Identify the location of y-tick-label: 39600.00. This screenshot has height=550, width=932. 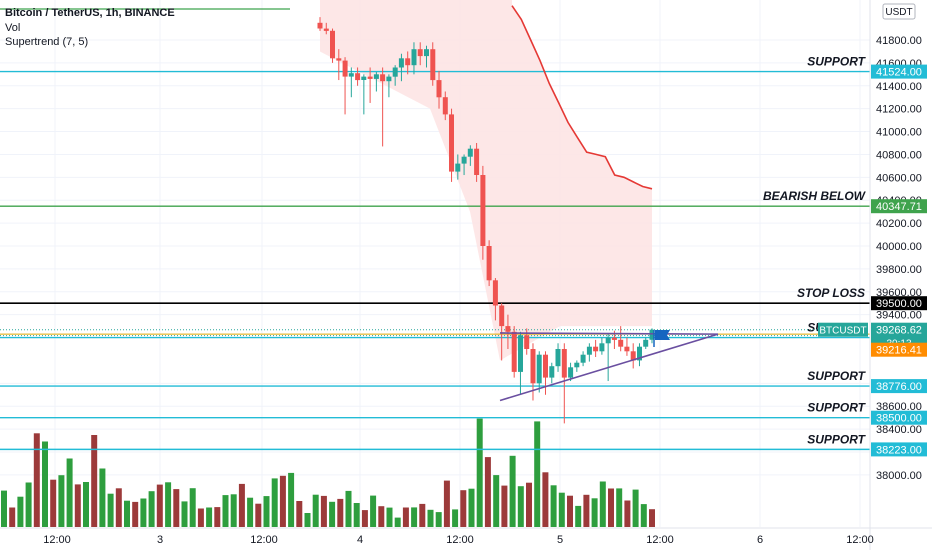
(899, 293).